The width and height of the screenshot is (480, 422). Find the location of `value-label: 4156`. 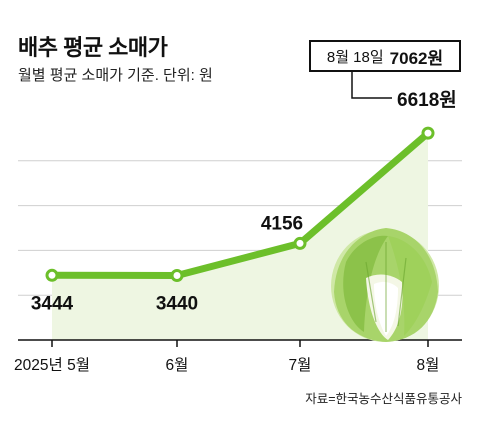

value-label: 4156 is located at coordinates (282, 223).